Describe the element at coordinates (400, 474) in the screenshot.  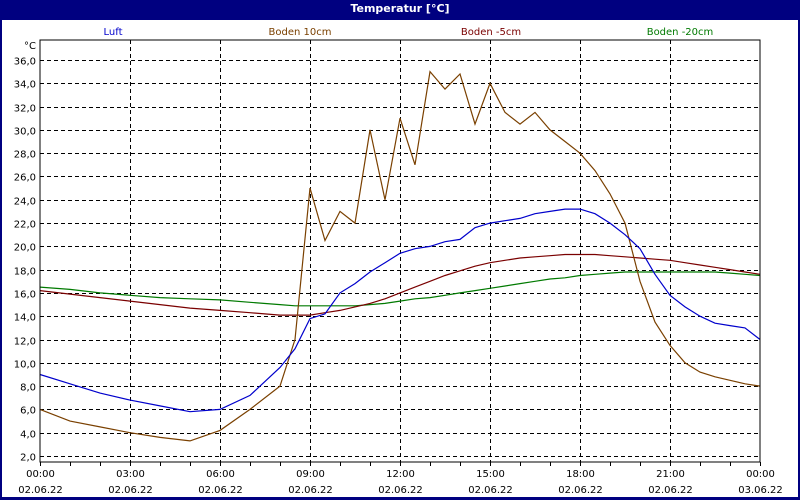
I see `x-tick-time: 12:00` at that location.